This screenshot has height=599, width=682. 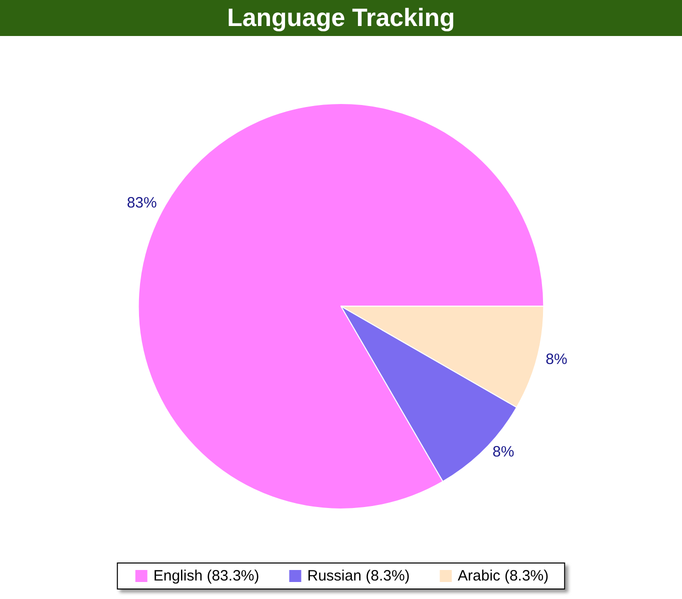 I want to click on data-label: 83%, so click(x=141, y=203).